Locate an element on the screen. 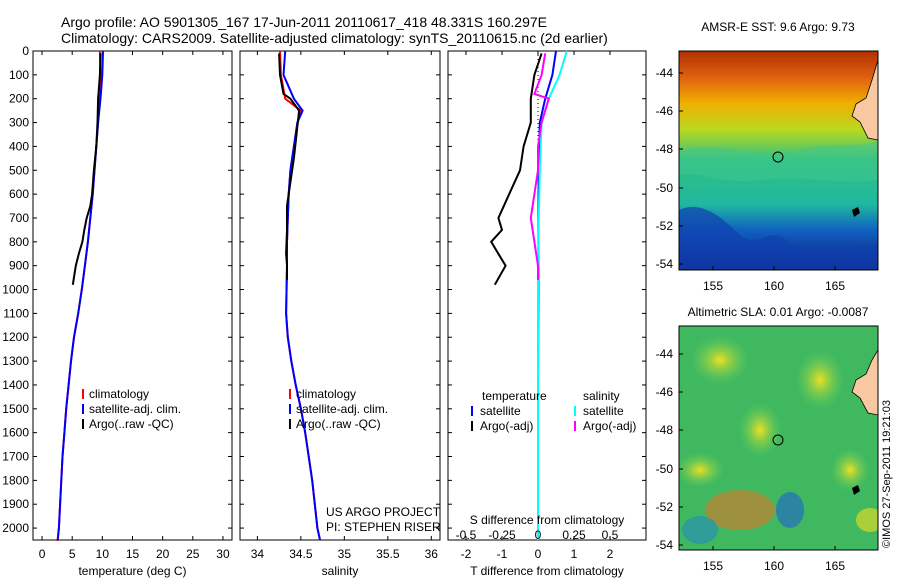 The image size is (900, 580). annotation-line2: PI: STEPHEN RISER is located at coordinates (383, 527).